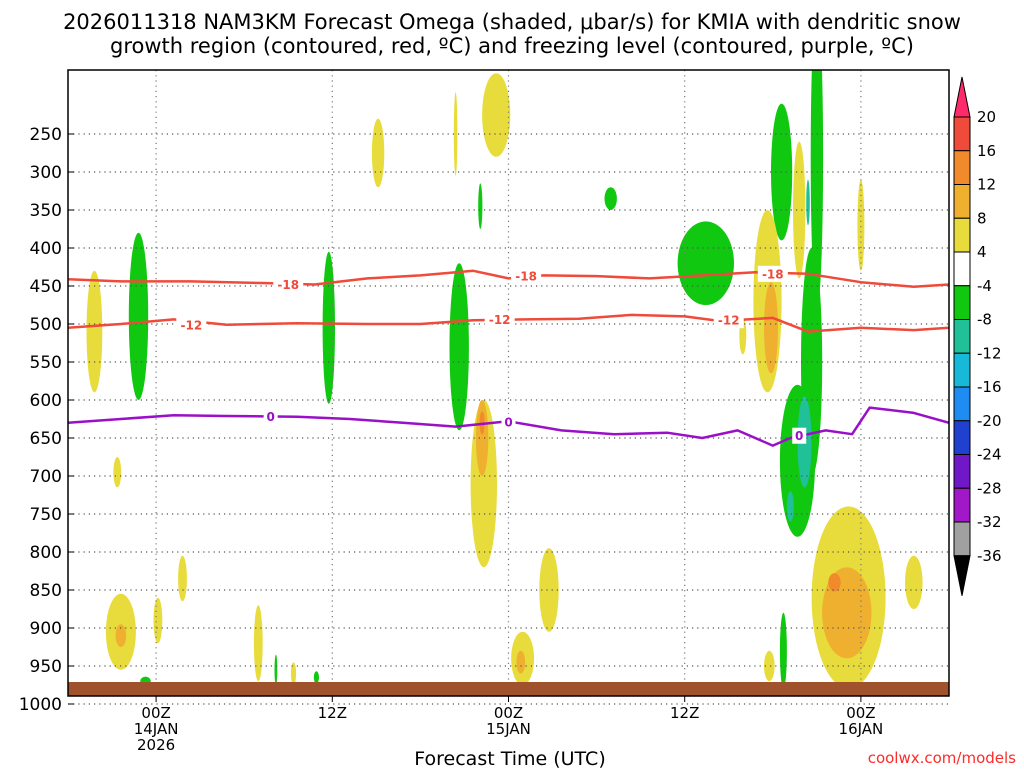 Image resolution: width=1024 pixels, height=772 pixels. What do you see at coordinates (156, 745) in the screenshot?
I see `x-tick-label: 2026` at bounding box center [156, 745].